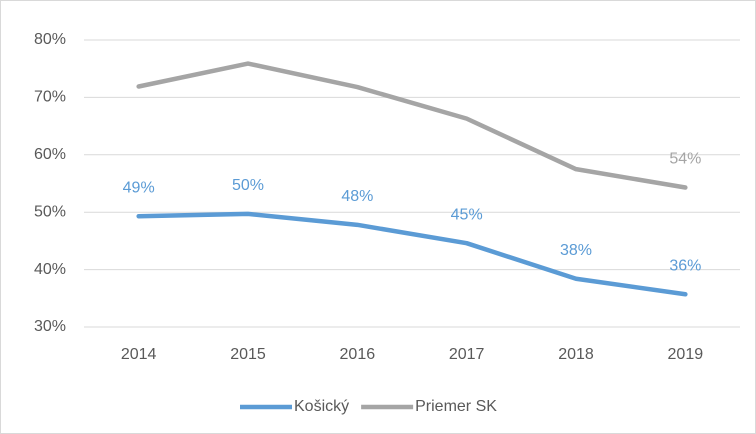 This screenshot has height=434, width=756. What do you see at coordinates (50, 326) in the screenshot?
I see `y-tick-label: 30%` at bounding box center [50, 326].